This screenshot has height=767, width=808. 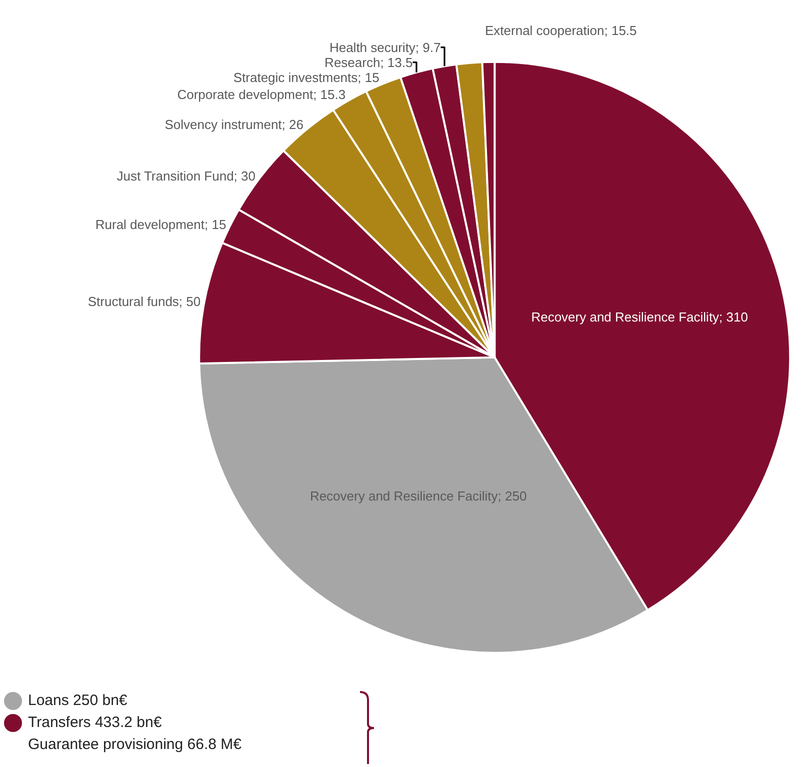 What do you see at coordinates (306, 77) in the screenshot?
I see `slice-label: Strategic investments; 15` at bounding box center [306, 77].